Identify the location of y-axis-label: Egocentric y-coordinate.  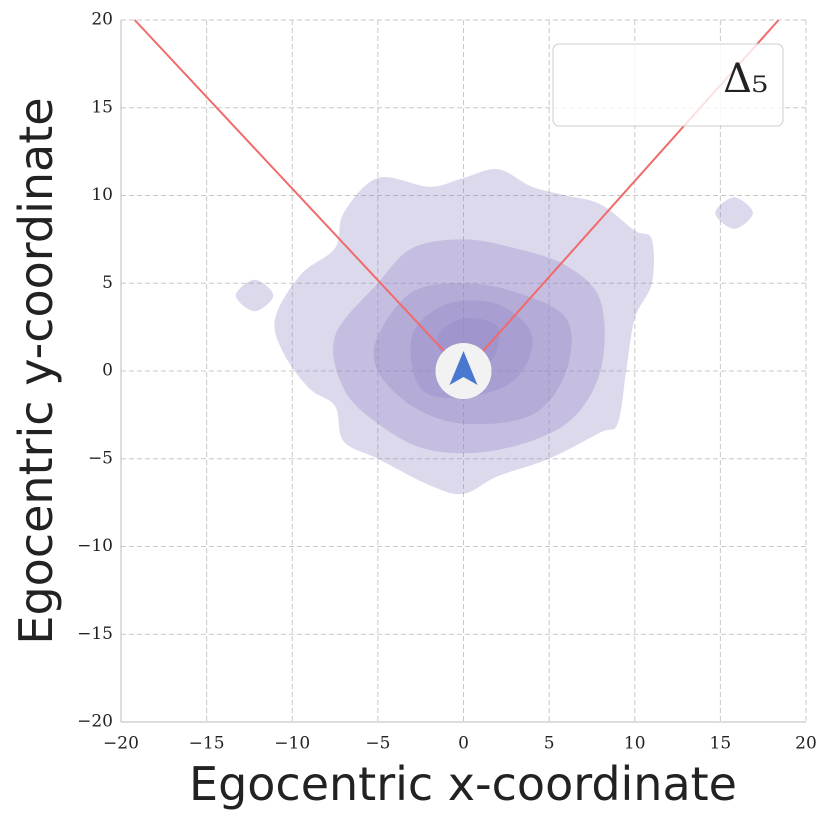
(36, 370).